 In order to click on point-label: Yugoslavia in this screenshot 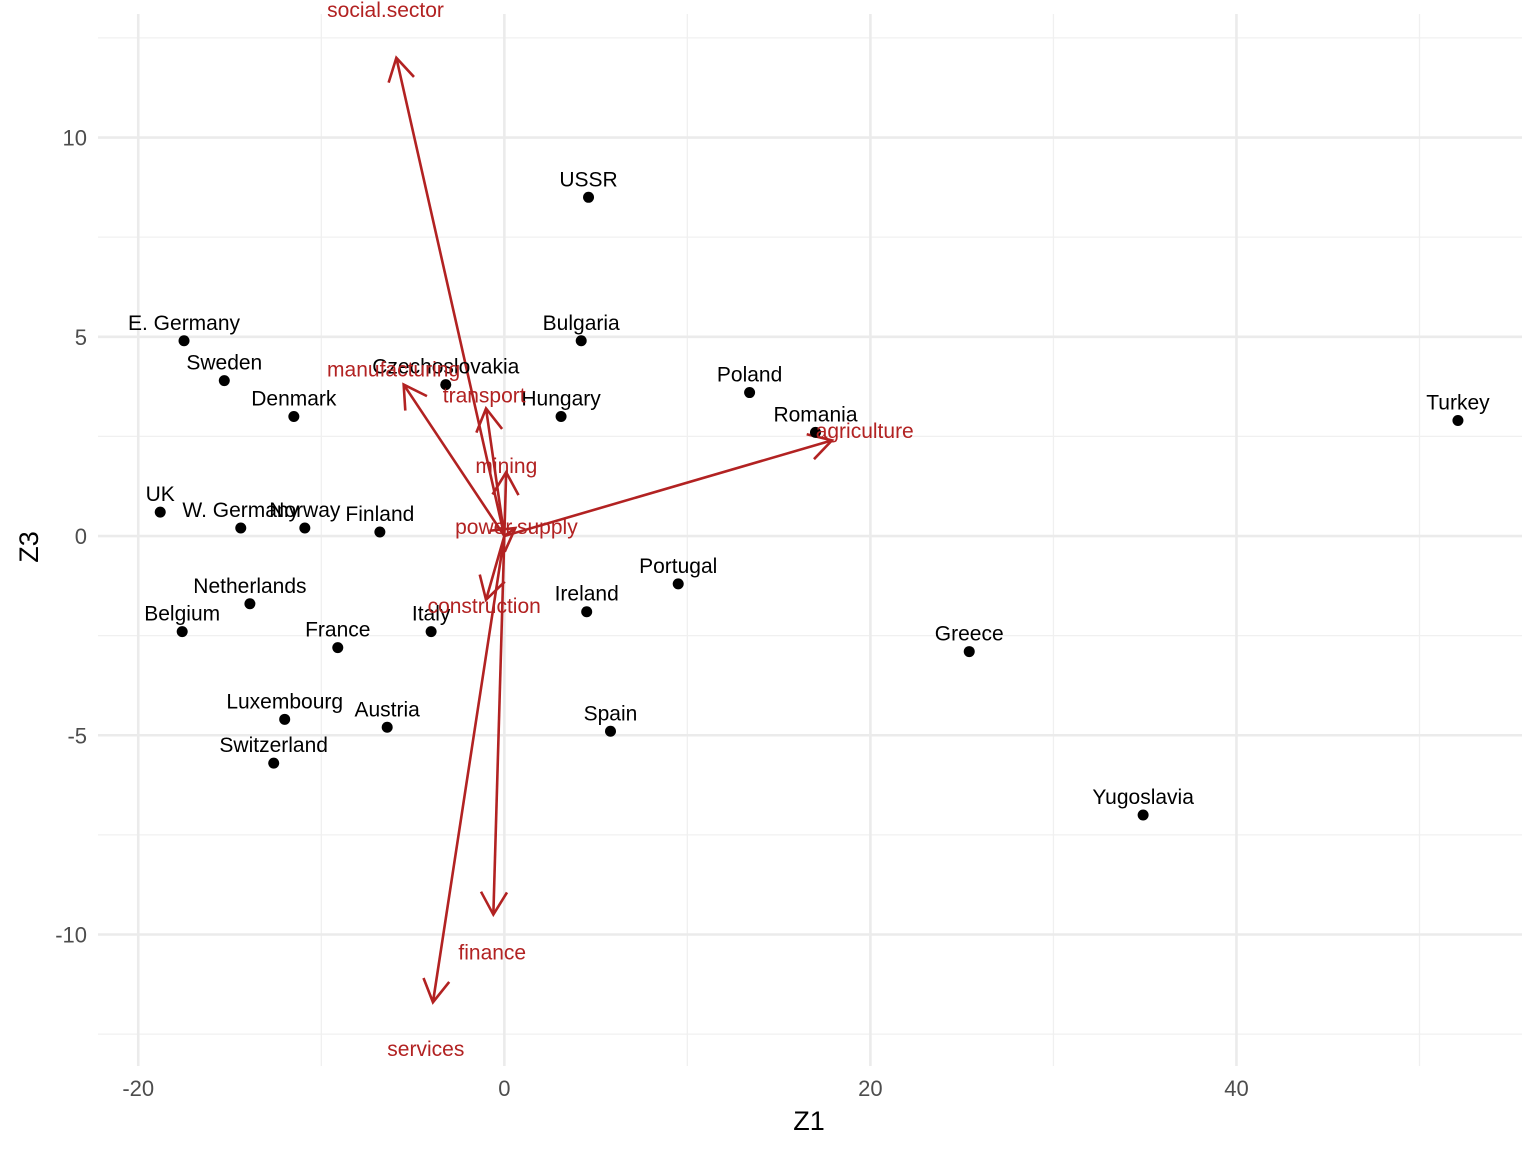, I will do `click(1143, 797)`.